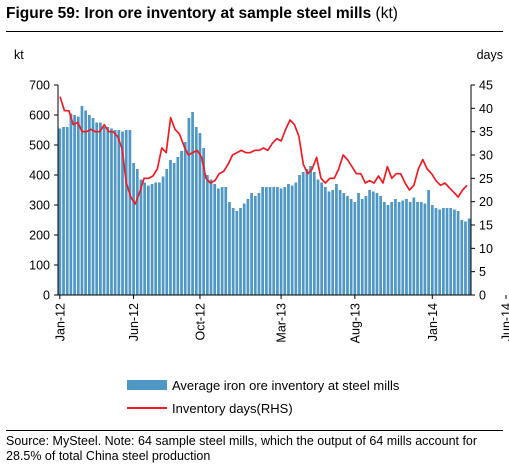 The height and width of the screenshot is (471, 509). Describe the element at coordinates (433, 322) in the screenshot. I see `x-tick-label: Jan-14` at that location.